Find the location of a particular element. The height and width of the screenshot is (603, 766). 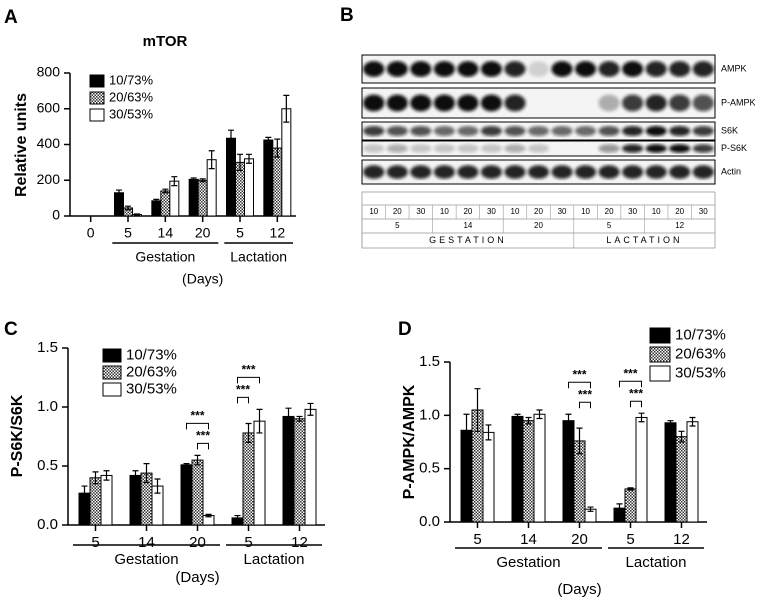

blot-row-label: AMPK is located at coordinates (734, 68).